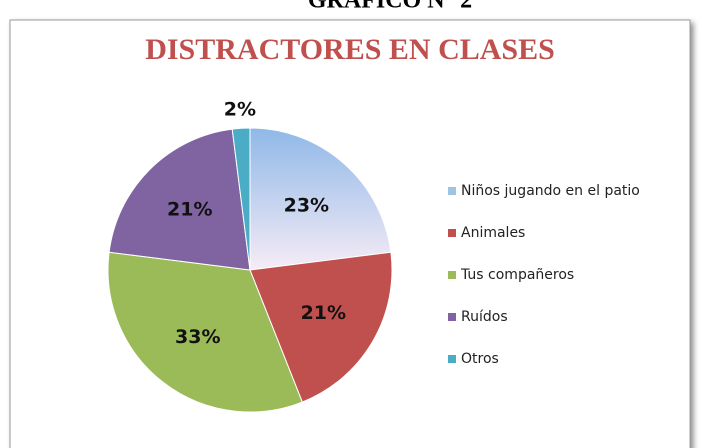 This screenshot has width=702, height=448. What do you see at coordinates (306, 206) in the screenshot?
I see `data-label: 23%` at bounding box center [306, 206].